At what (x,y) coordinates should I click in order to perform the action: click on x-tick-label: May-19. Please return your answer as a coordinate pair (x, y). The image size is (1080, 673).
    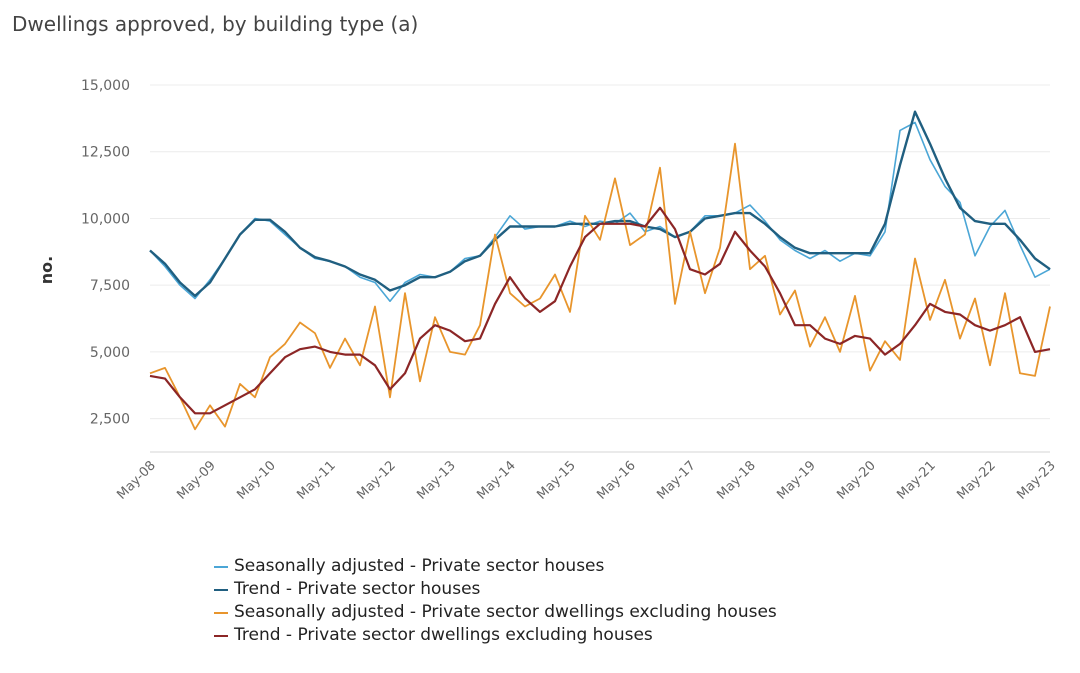
    Looking at the image, I should click on (796, 480).